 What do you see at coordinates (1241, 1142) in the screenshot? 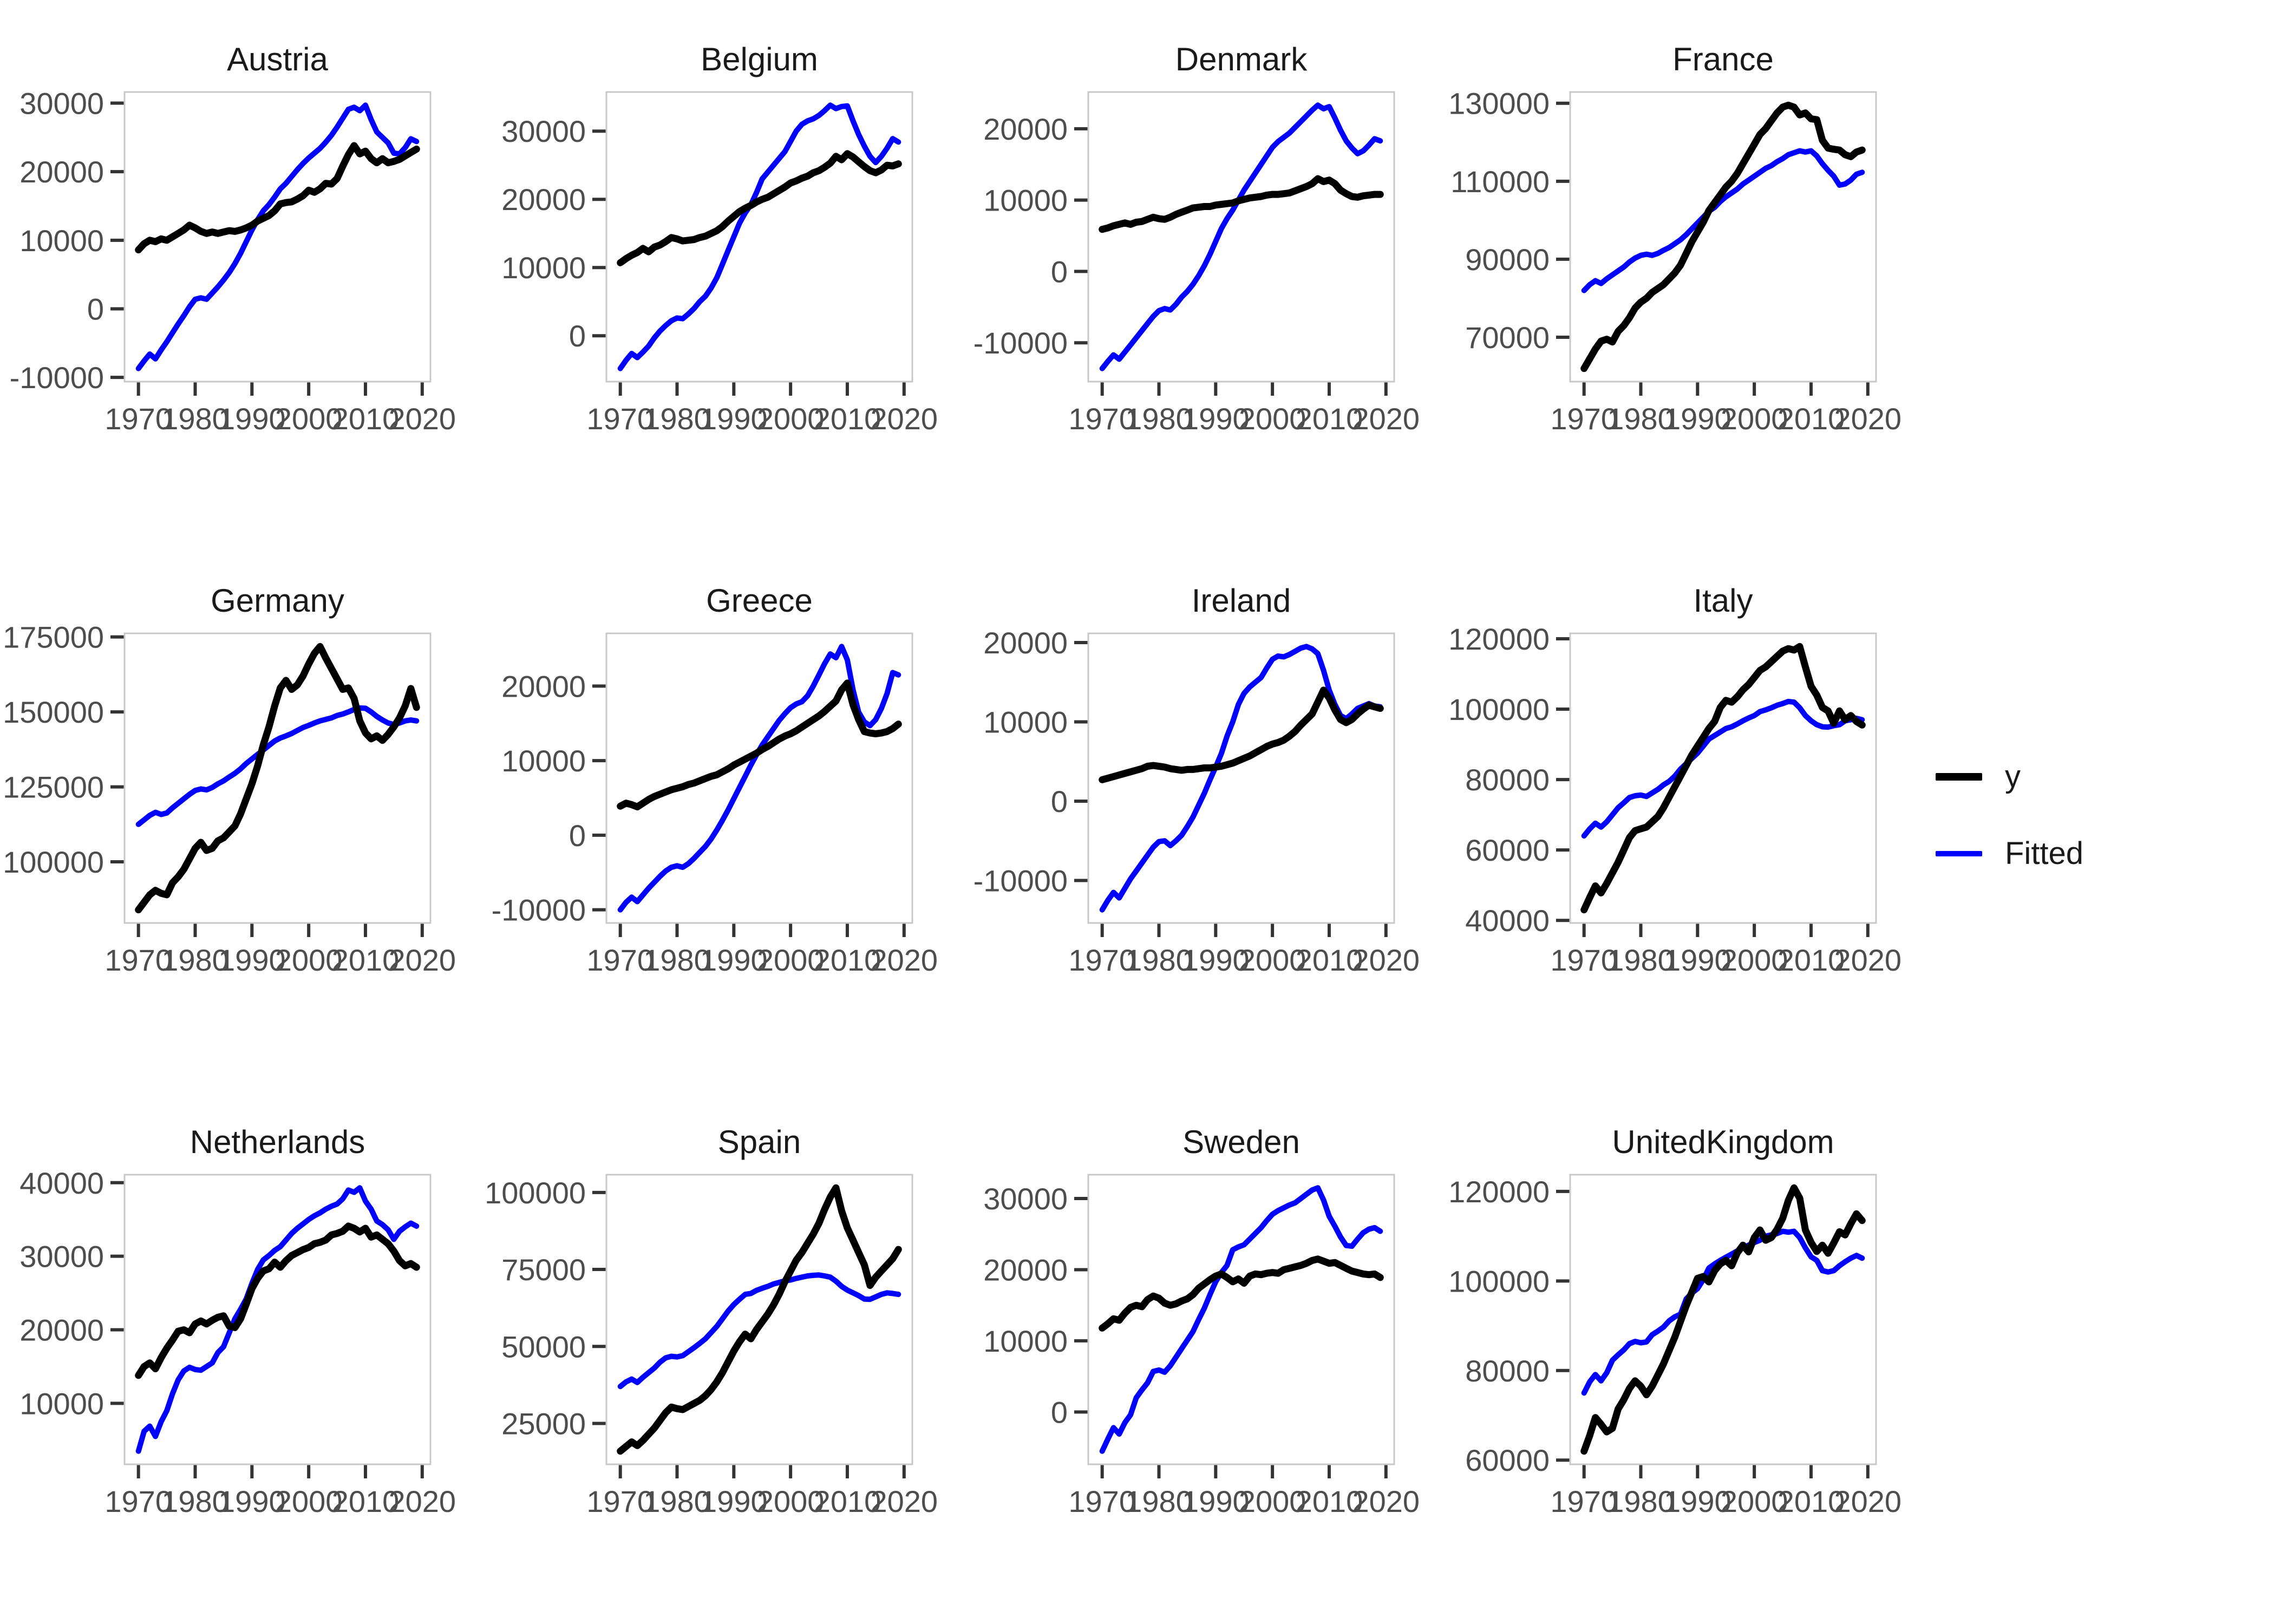
I see `facet-title: Sweden` at bounding box center [1241, 1142].